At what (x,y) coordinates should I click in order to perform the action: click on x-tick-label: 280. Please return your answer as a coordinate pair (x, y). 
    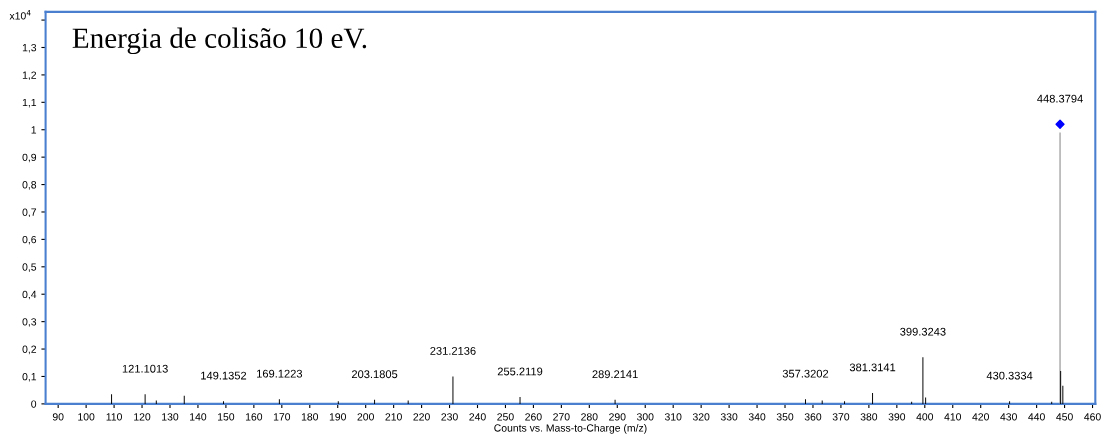
    Looking at the image, I should click on (589, 417).